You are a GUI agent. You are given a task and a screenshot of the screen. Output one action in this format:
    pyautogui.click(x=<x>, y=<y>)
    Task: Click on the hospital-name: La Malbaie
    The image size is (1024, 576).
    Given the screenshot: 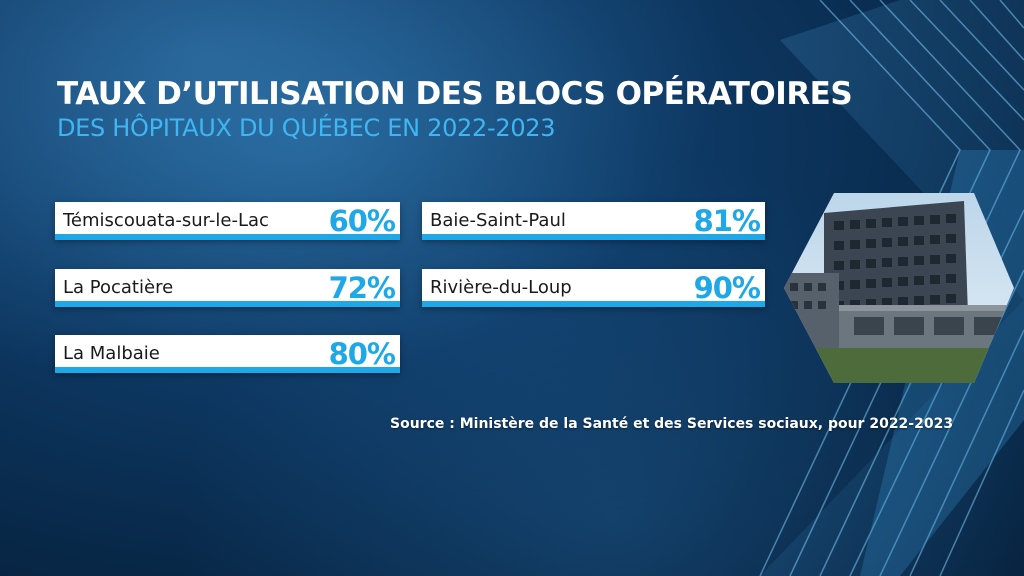 What is the action you would take?
    pyautogui.click(x=111, y=353)
    